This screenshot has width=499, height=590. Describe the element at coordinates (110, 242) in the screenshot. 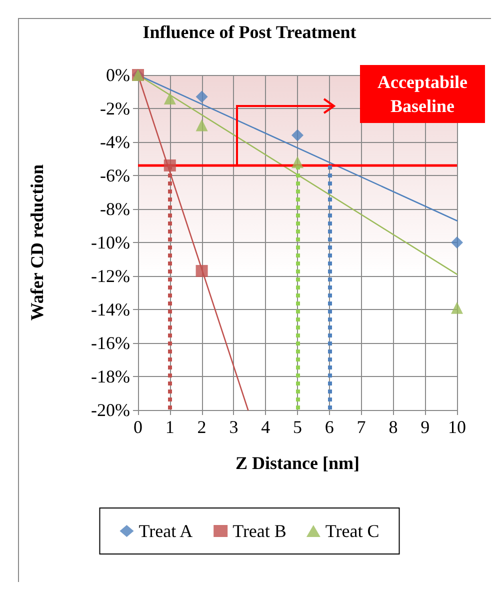

I see `y-tick-label: -10%` at that location.